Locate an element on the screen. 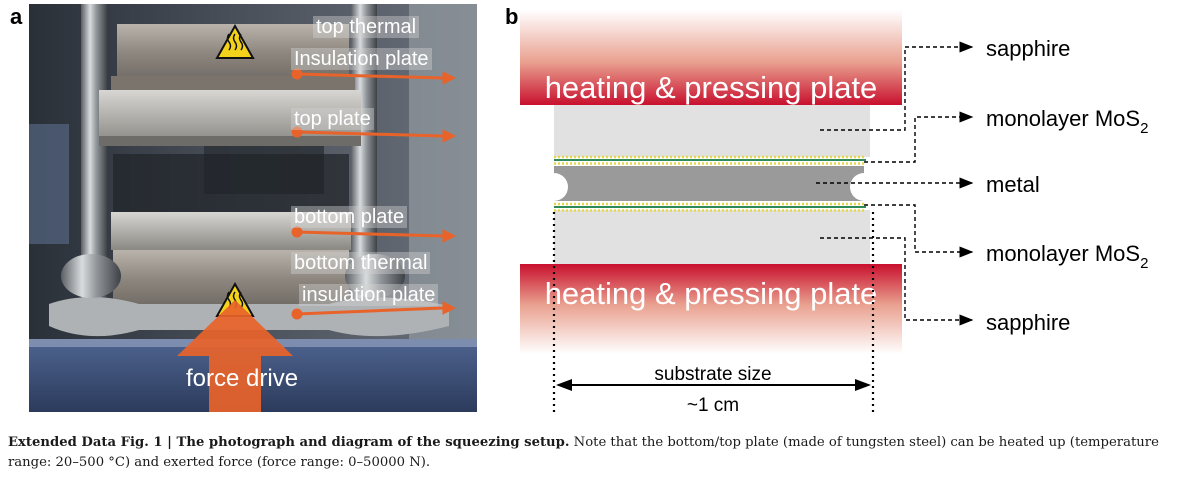  label-mos2-top-group: monolayer MoS2 is located at coordinates (1067, 121).